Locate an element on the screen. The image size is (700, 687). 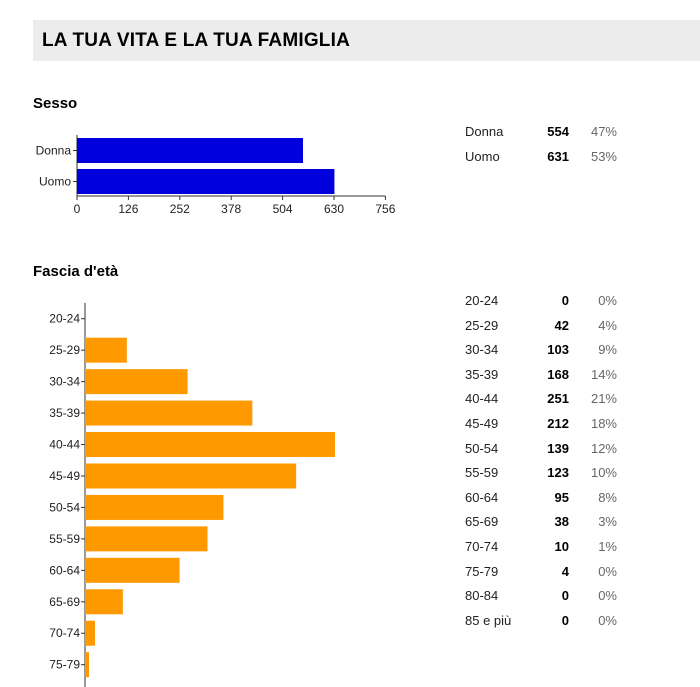
age-category-label: 65-69 is located at coordinates (64, 602).